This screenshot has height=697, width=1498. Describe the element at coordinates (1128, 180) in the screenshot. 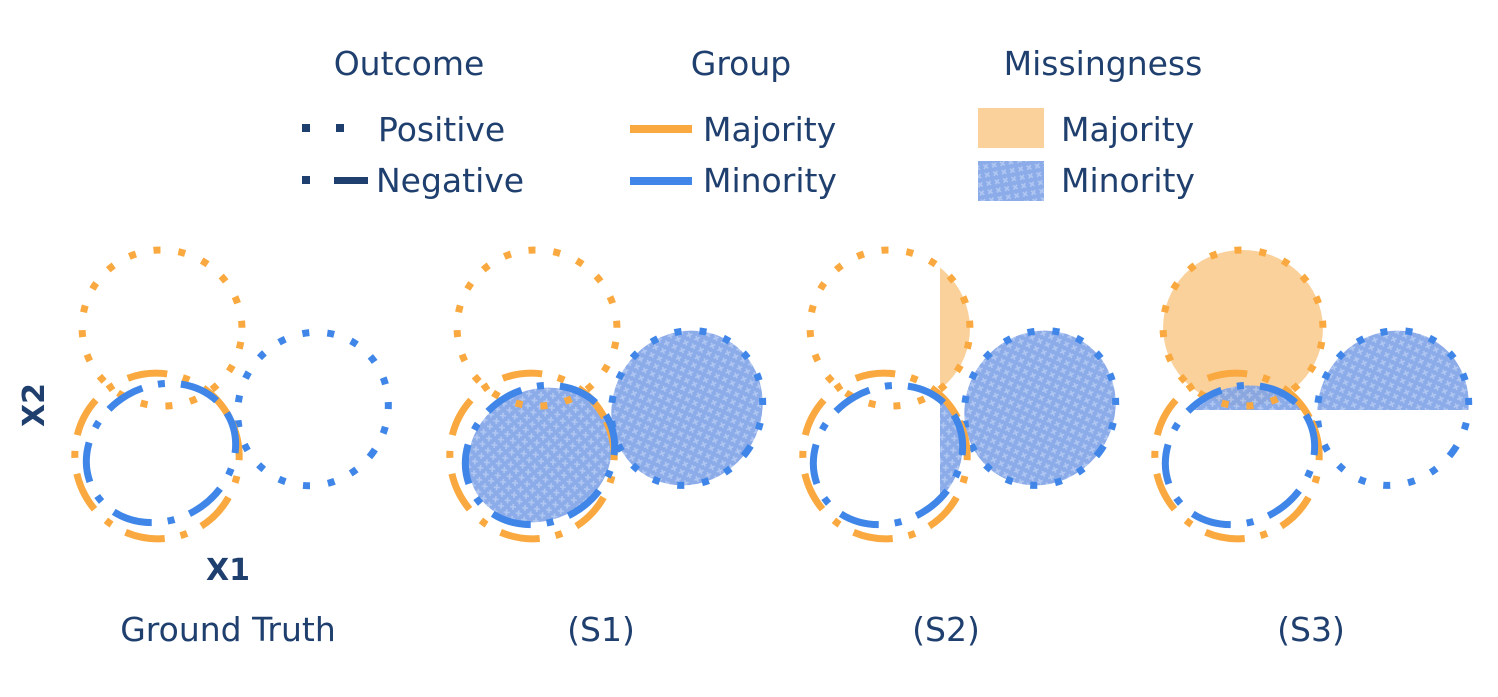

I see `legend-missing-minority-label: Minority` at that location.